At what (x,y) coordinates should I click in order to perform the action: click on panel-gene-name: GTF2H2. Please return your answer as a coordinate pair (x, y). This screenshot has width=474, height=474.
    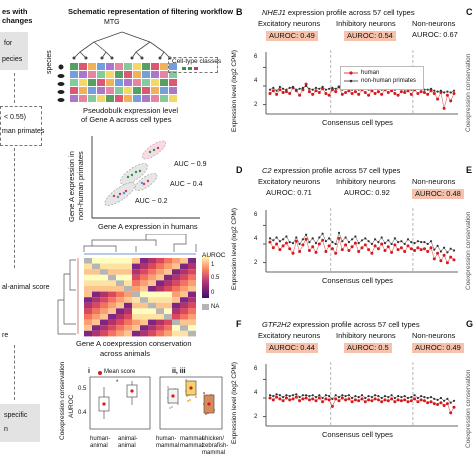
    Looking at the image, I should click on (276, 324).